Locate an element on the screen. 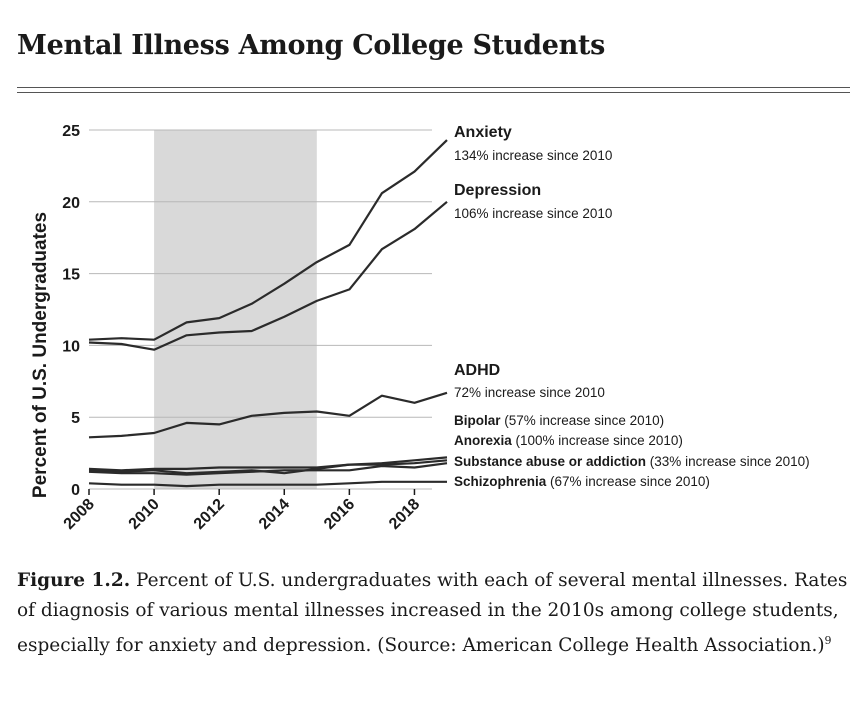 This screenshot has width=868, height=709. series-label: Anxiety is located at coordinates (483, 132).